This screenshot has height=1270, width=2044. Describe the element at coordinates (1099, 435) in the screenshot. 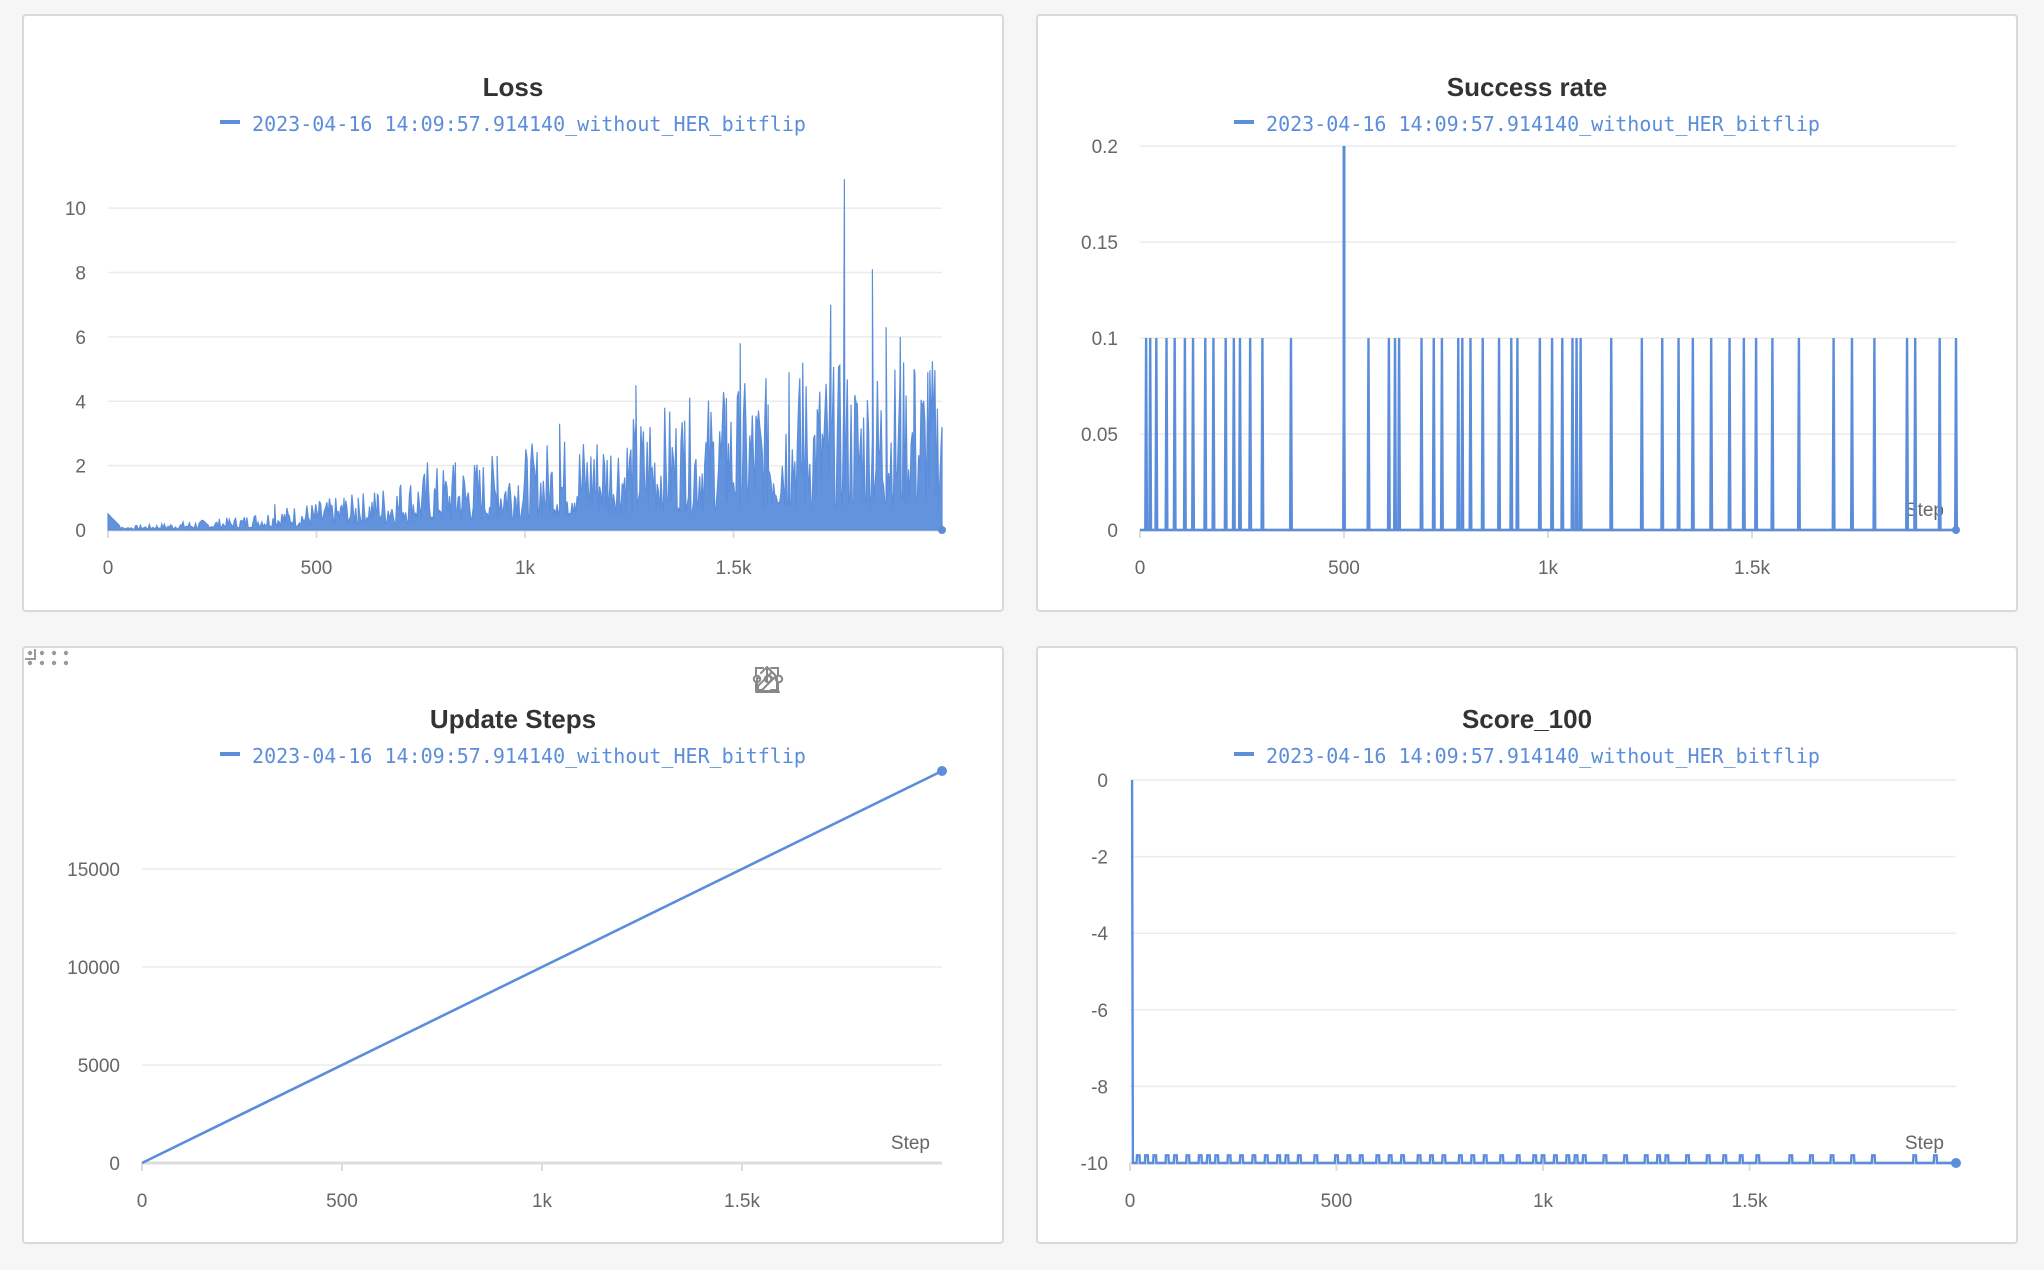

I see `success-rate-y-tick-label: 0.05` at that location.